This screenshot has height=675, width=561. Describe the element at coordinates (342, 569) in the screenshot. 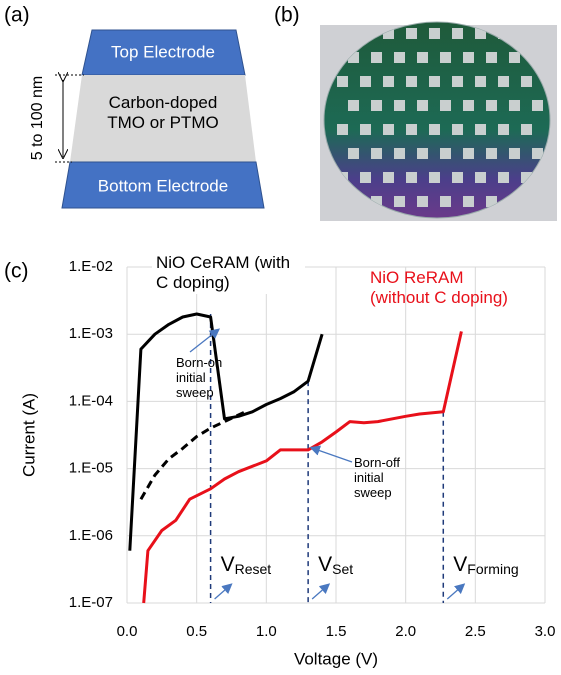

I see `marker-subscript: Set` at that location.